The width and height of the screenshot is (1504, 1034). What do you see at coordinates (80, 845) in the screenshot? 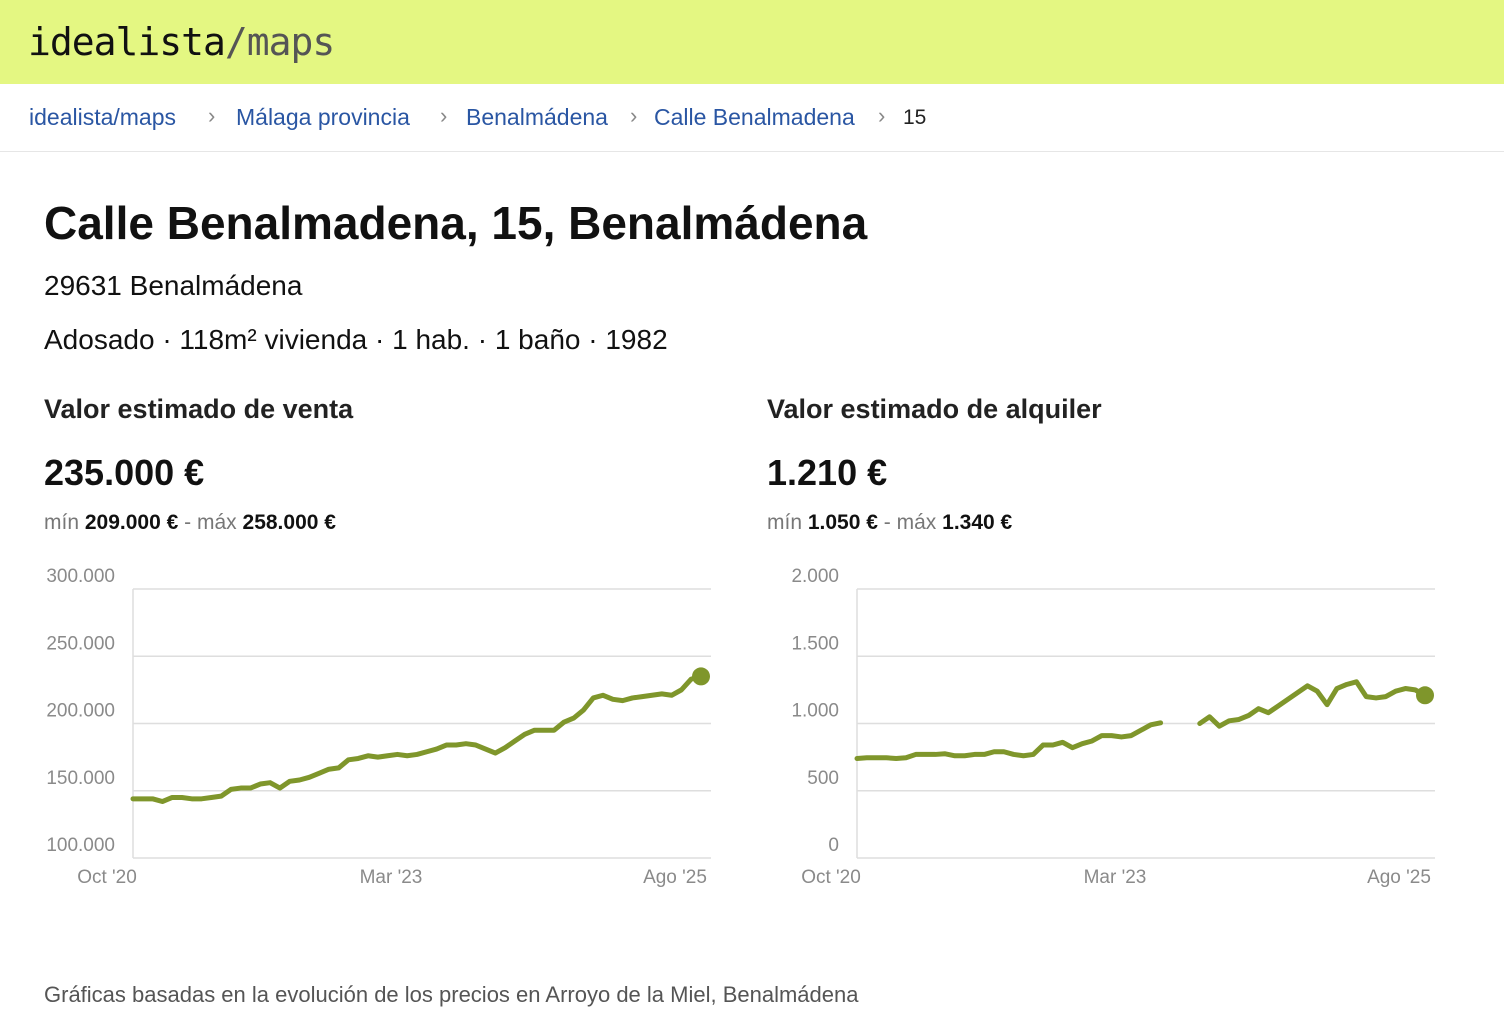
I see `y-tick-label: 100.000` at bounding box center [80, 845].